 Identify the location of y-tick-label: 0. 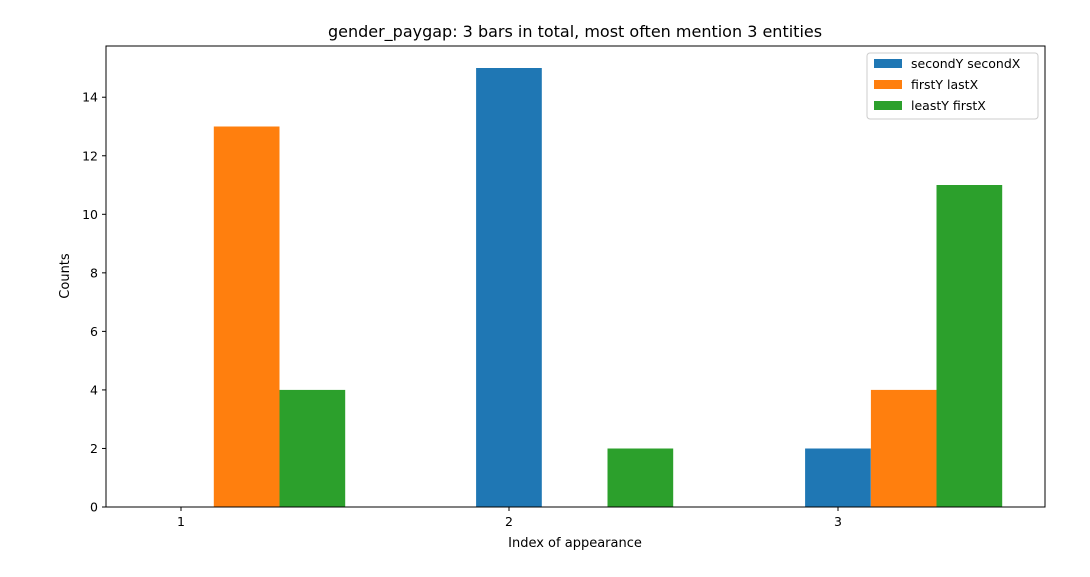
(94, 507).